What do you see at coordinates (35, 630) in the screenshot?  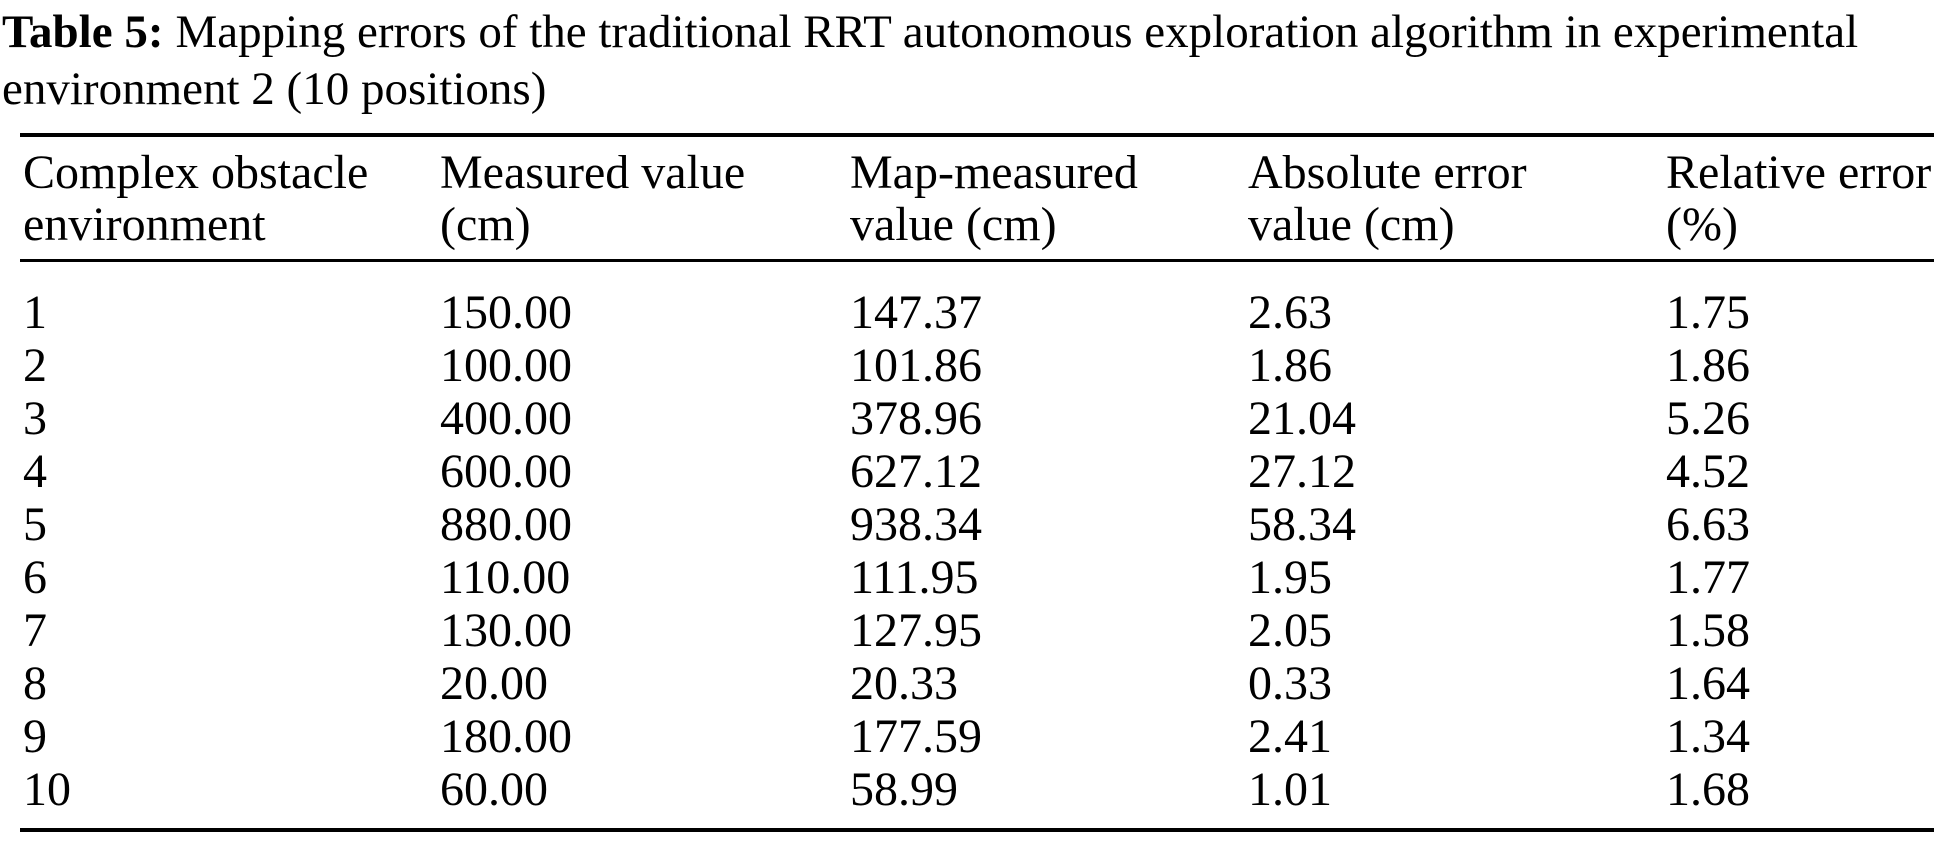 I see `cell-environment: 7` at bounding box center [35, 630].